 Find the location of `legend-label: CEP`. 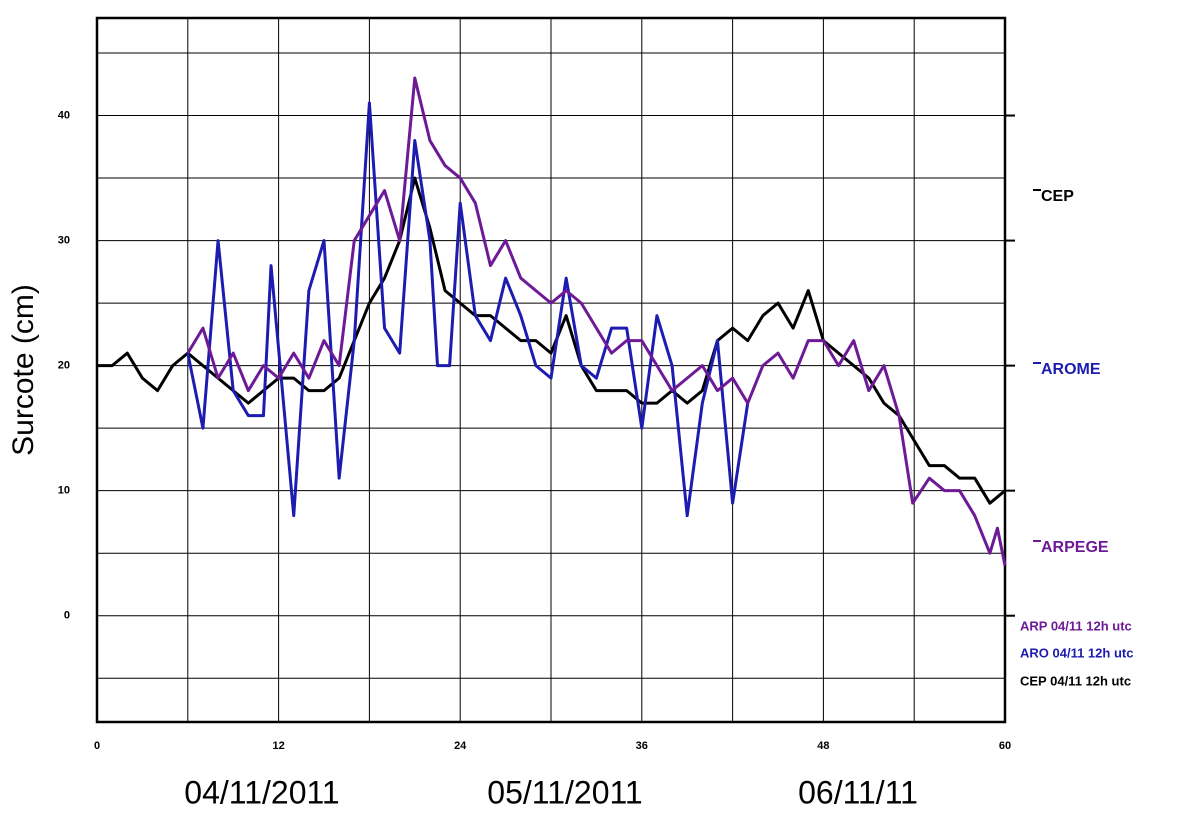

legend-label: CEP is located at coordinates (1057, 196).